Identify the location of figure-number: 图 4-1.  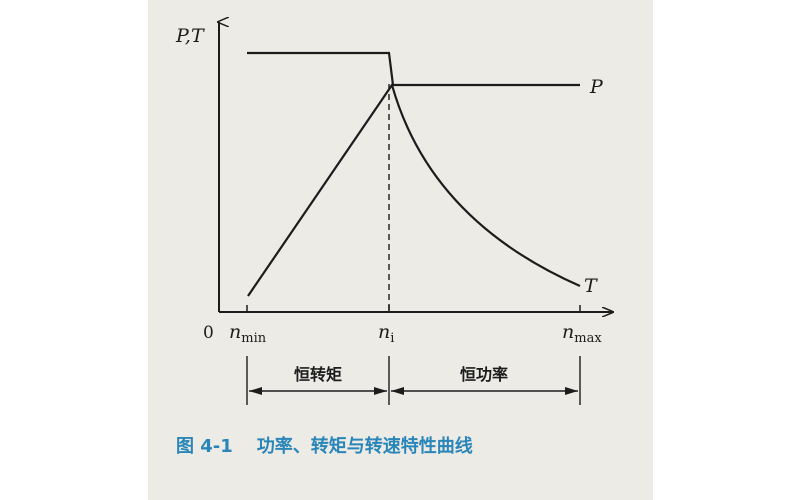
(204, 446).